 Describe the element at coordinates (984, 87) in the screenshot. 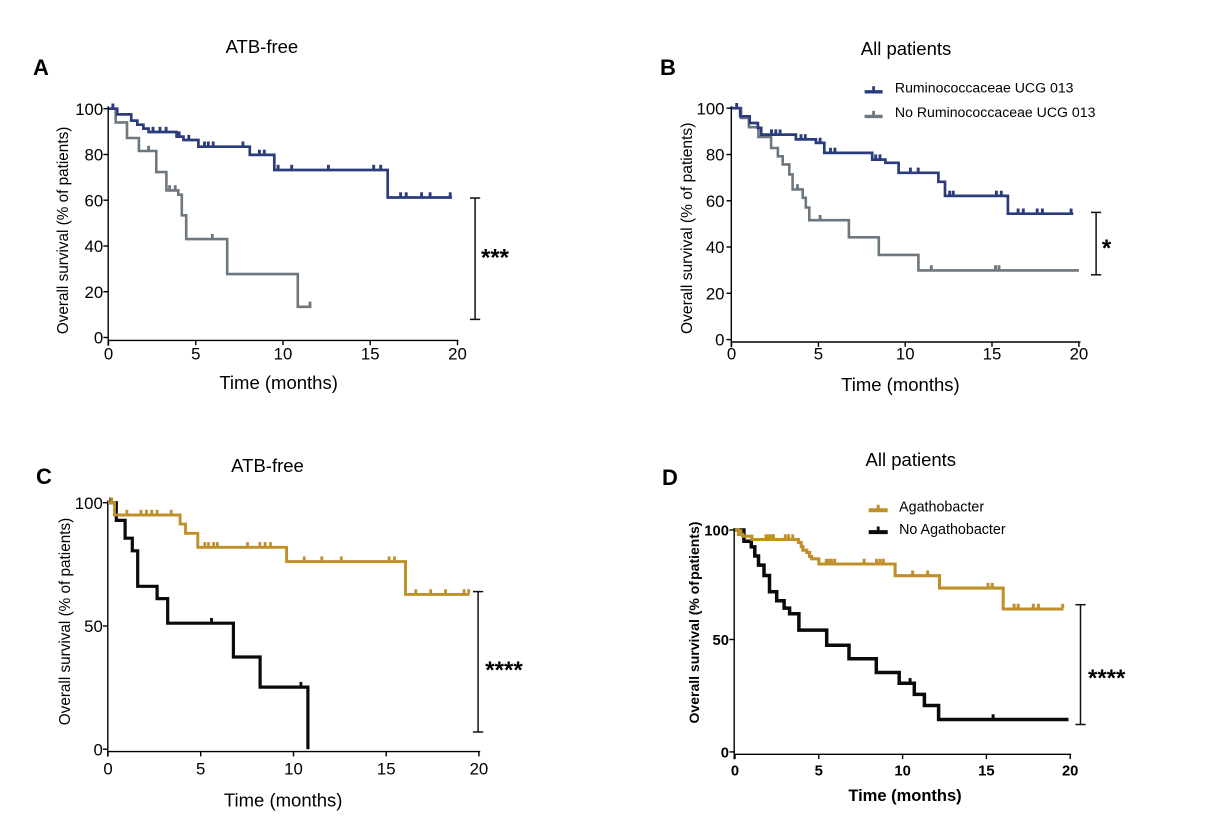

I see `svg-text: Ruminococcaceae UCG 013` at that location.